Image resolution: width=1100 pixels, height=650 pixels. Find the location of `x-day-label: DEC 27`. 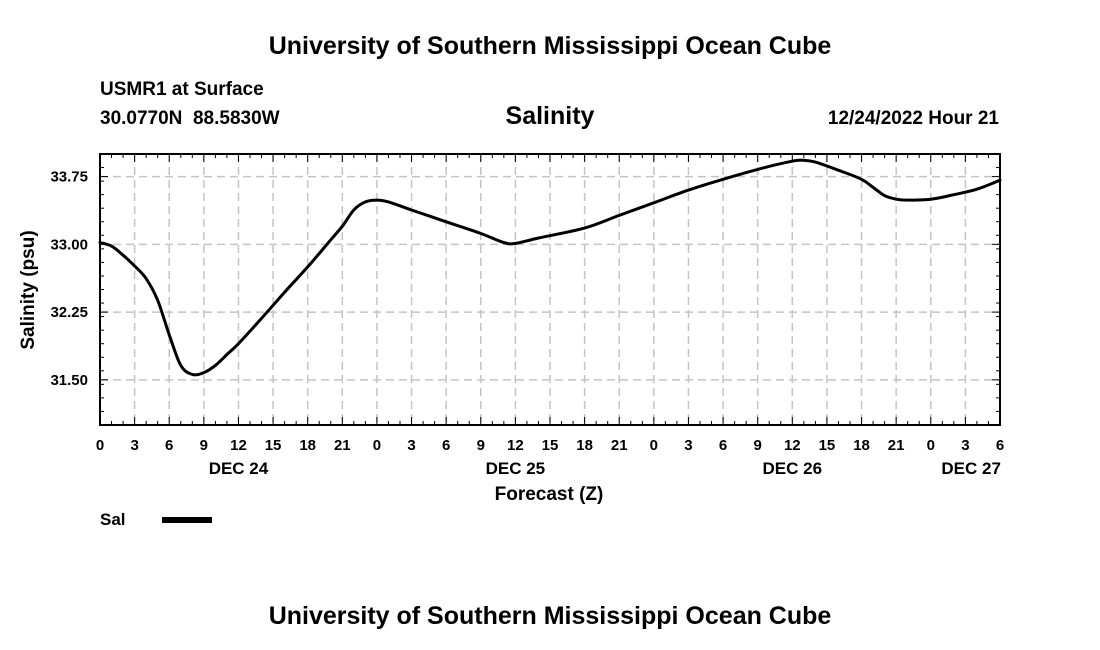

x-day-label: DEC 27 is located at coordinates (971, 468).